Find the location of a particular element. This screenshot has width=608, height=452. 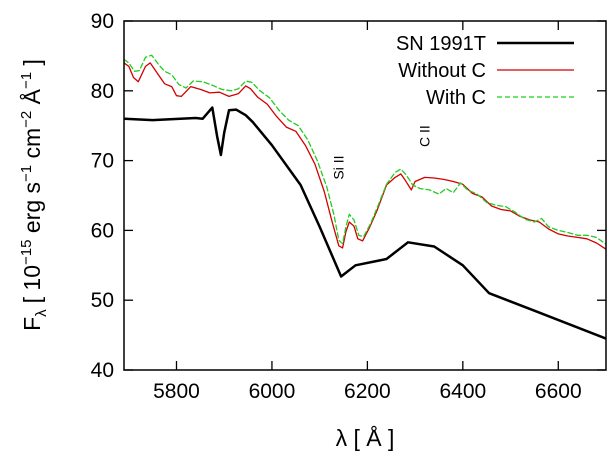

y-label-unit-mid: erg s is located at coordinates (32, 211).